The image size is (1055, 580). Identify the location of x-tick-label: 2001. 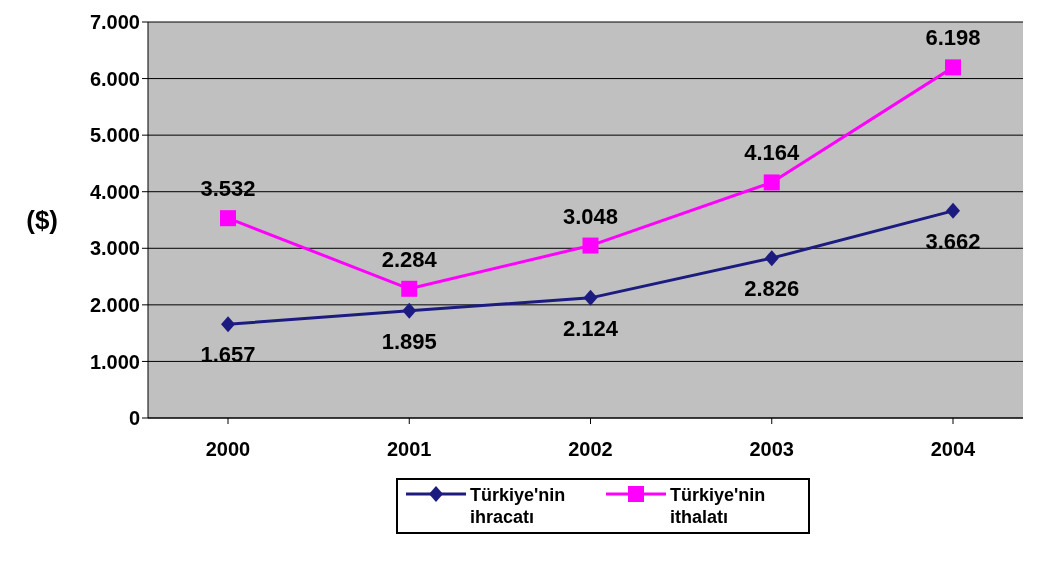
(409, 449).